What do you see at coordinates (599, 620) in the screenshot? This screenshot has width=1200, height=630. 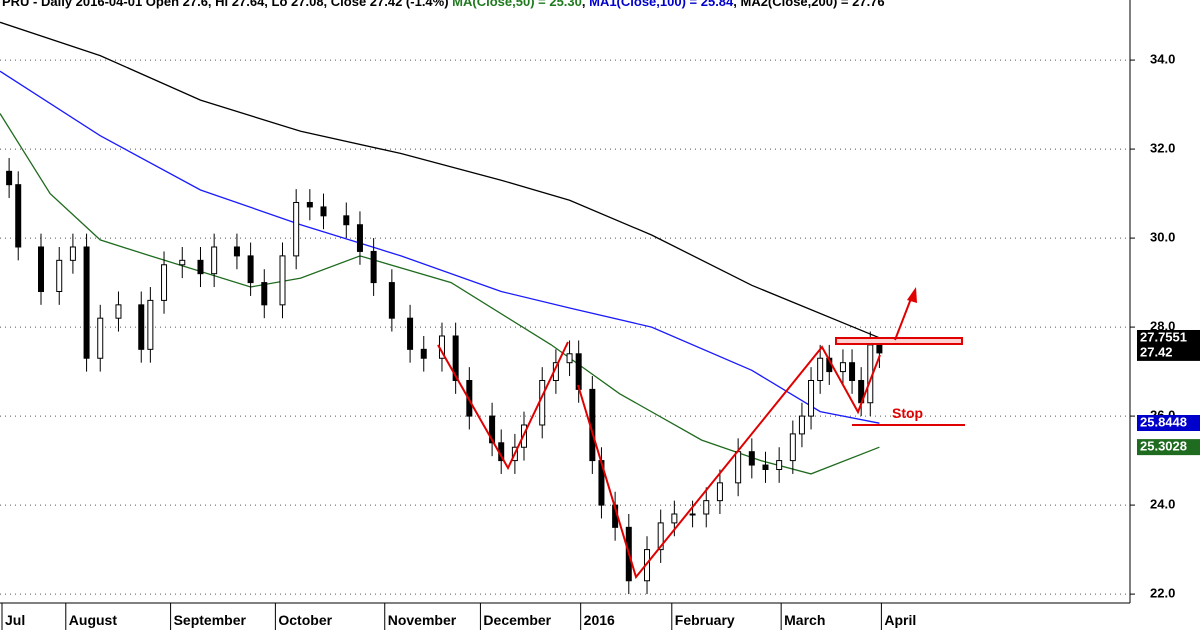 I see `x-tick-label: 2016` at bounding box center [599, 620].